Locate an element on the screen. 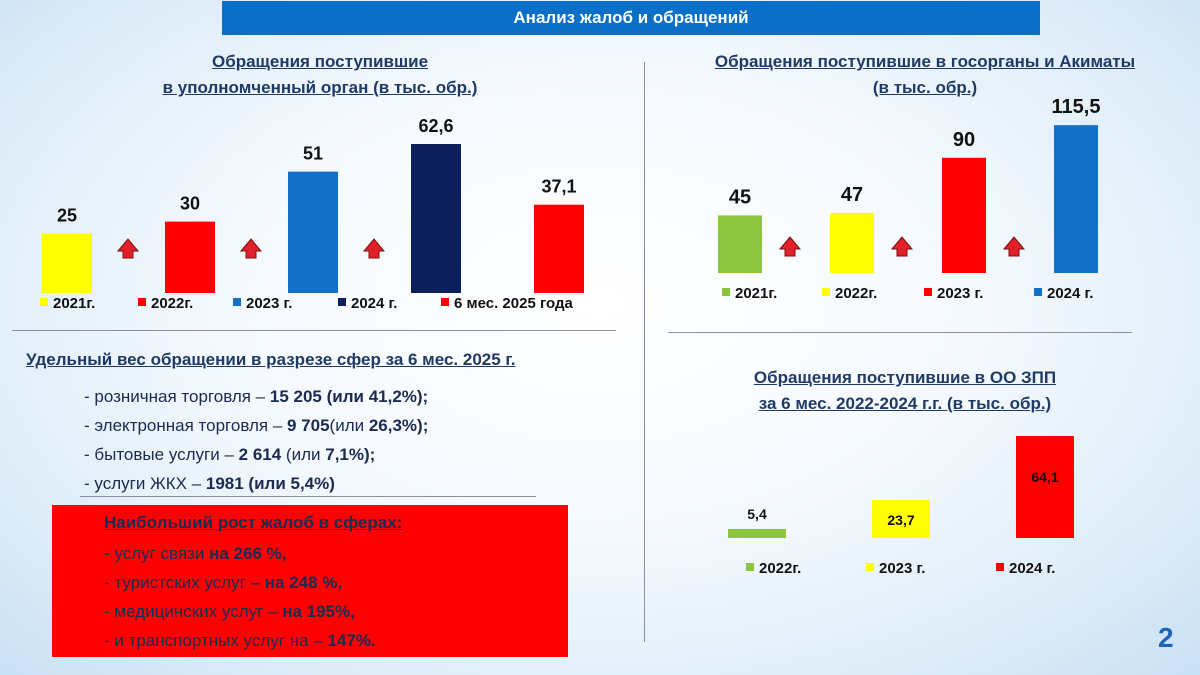 This screenshot has width=1200, height=675. share-item-utilities: - услуги ЖКХ – 1981 (или 5,4%) is located at coordinates (209, 483).